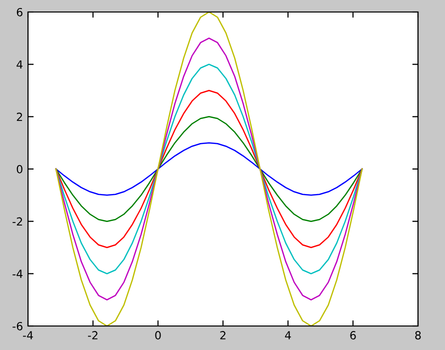  I want to click on x-tick-label: -2, so click(93, 335).